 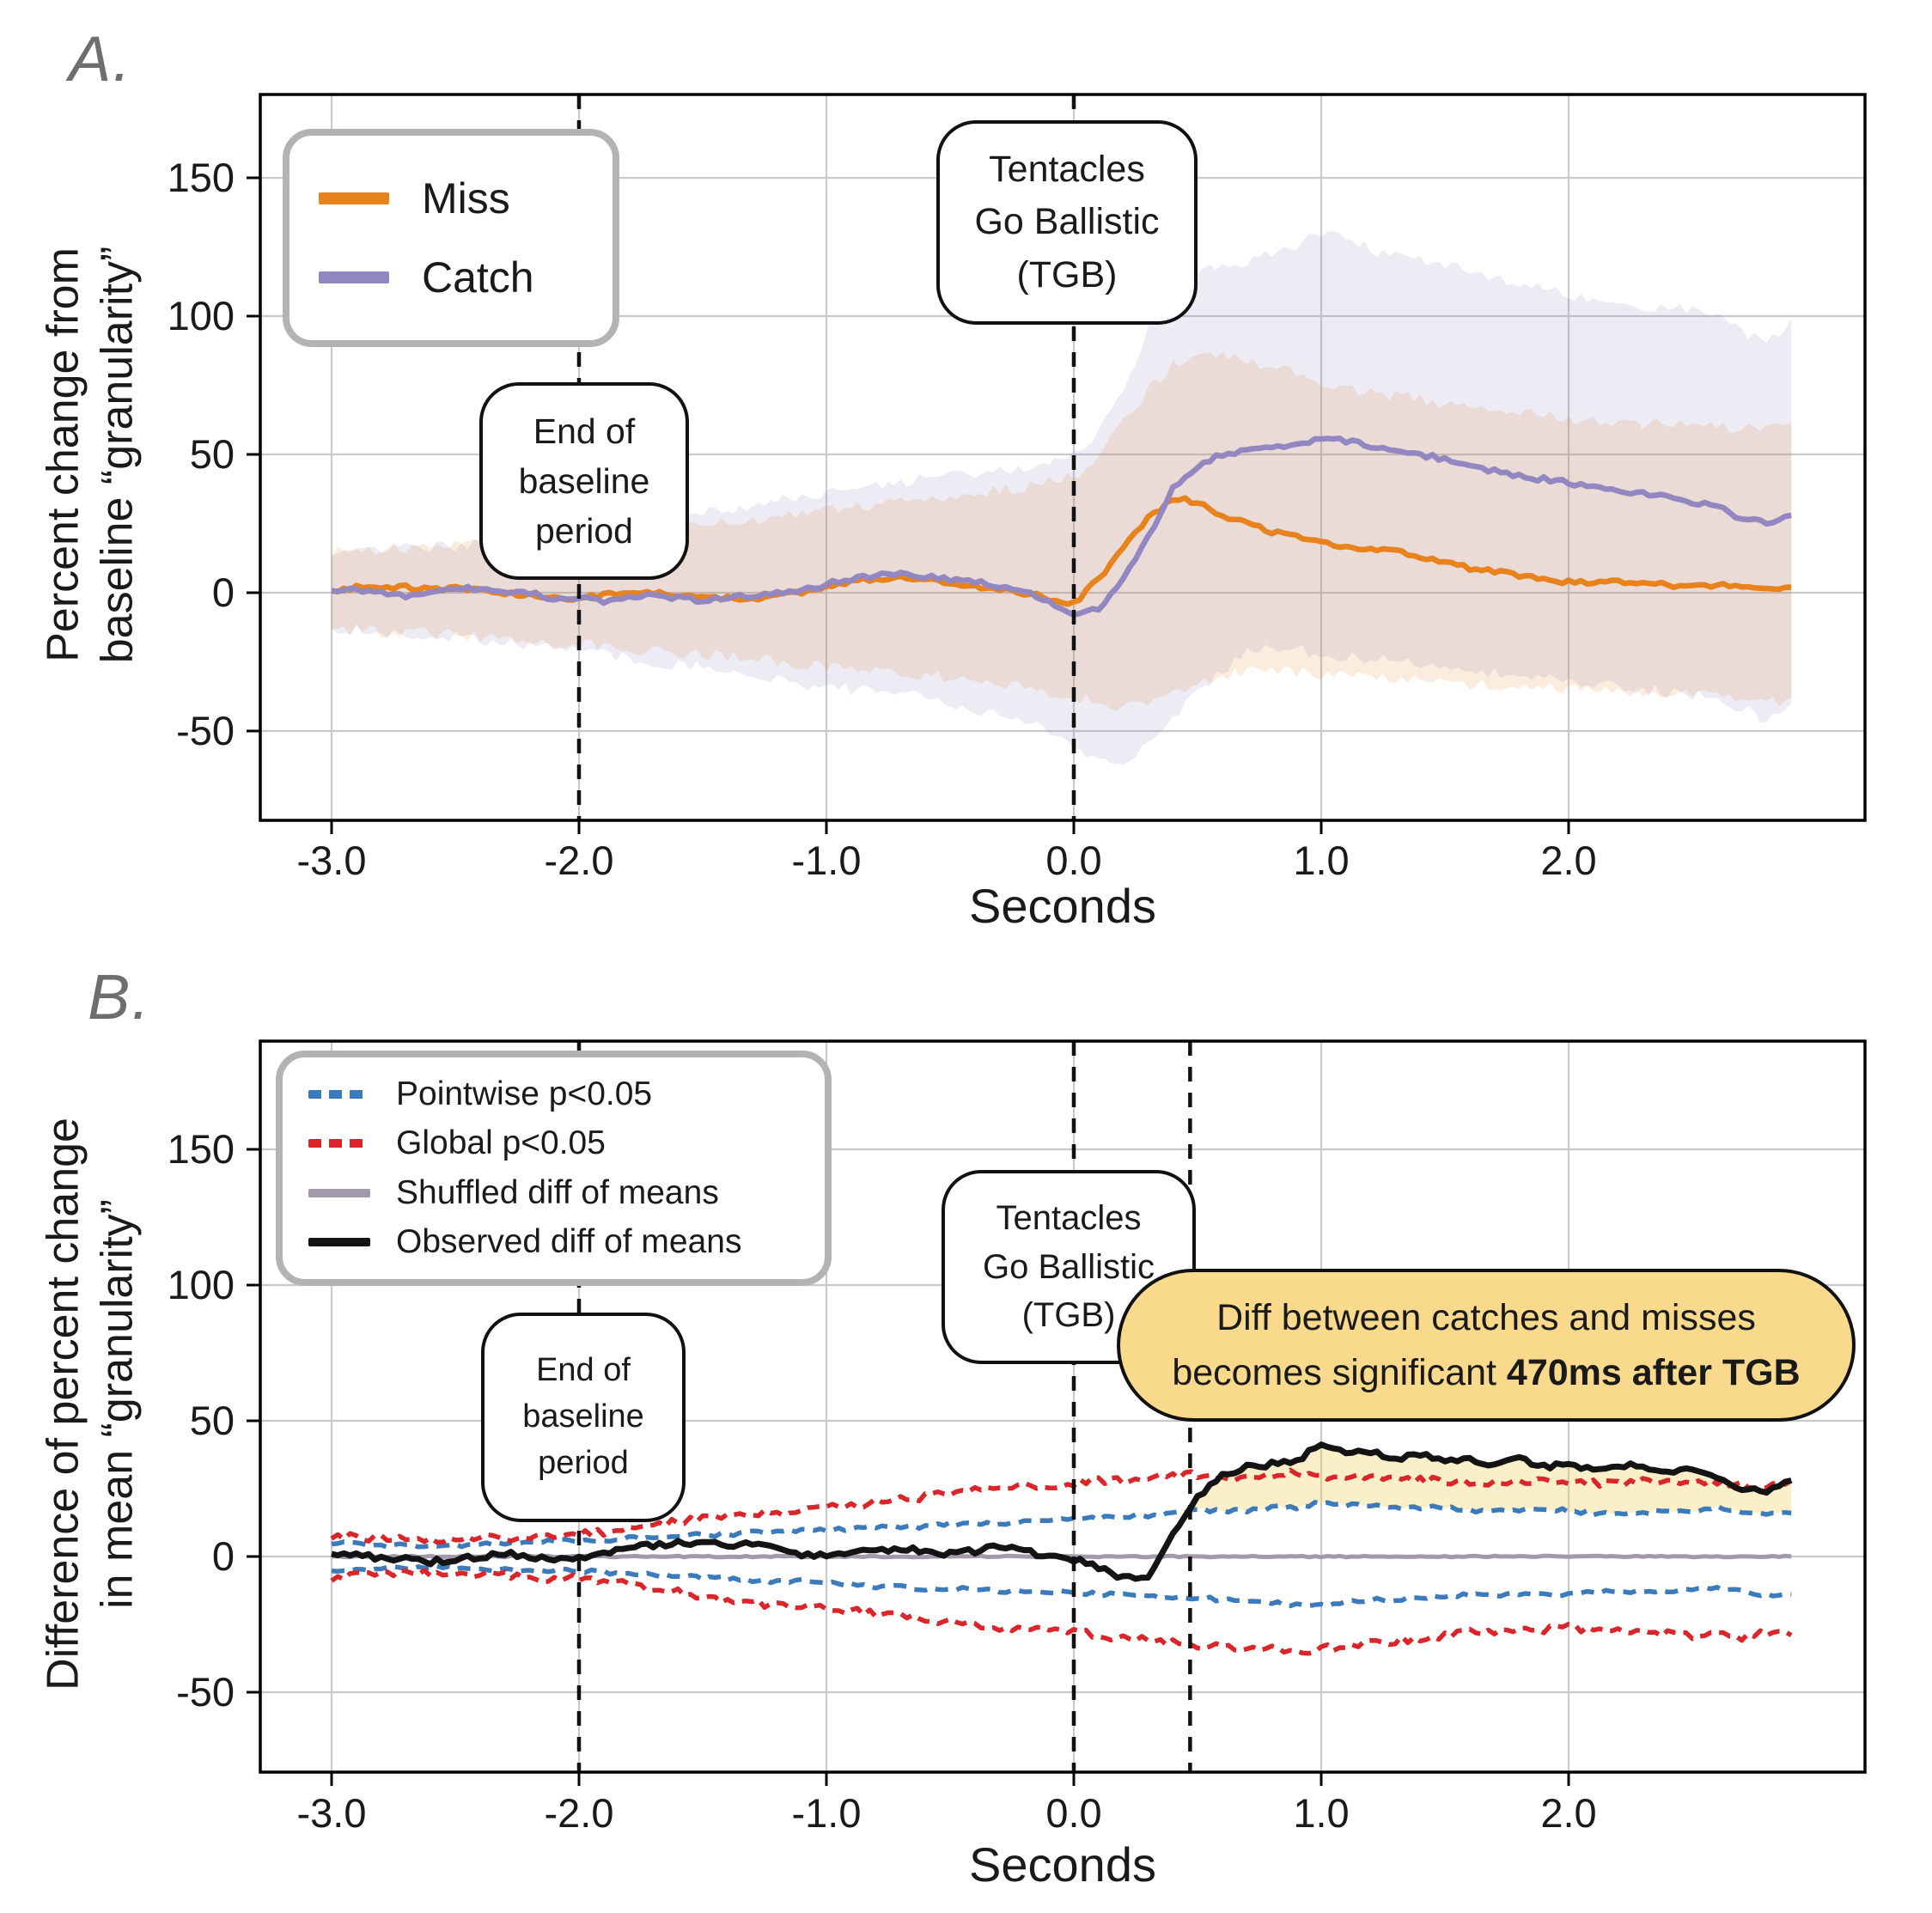 What do you see at coordinates (501, 1143) in the screenshot?
I see `legend-label: Global p<0.05` at bounding box center [501, 1143].